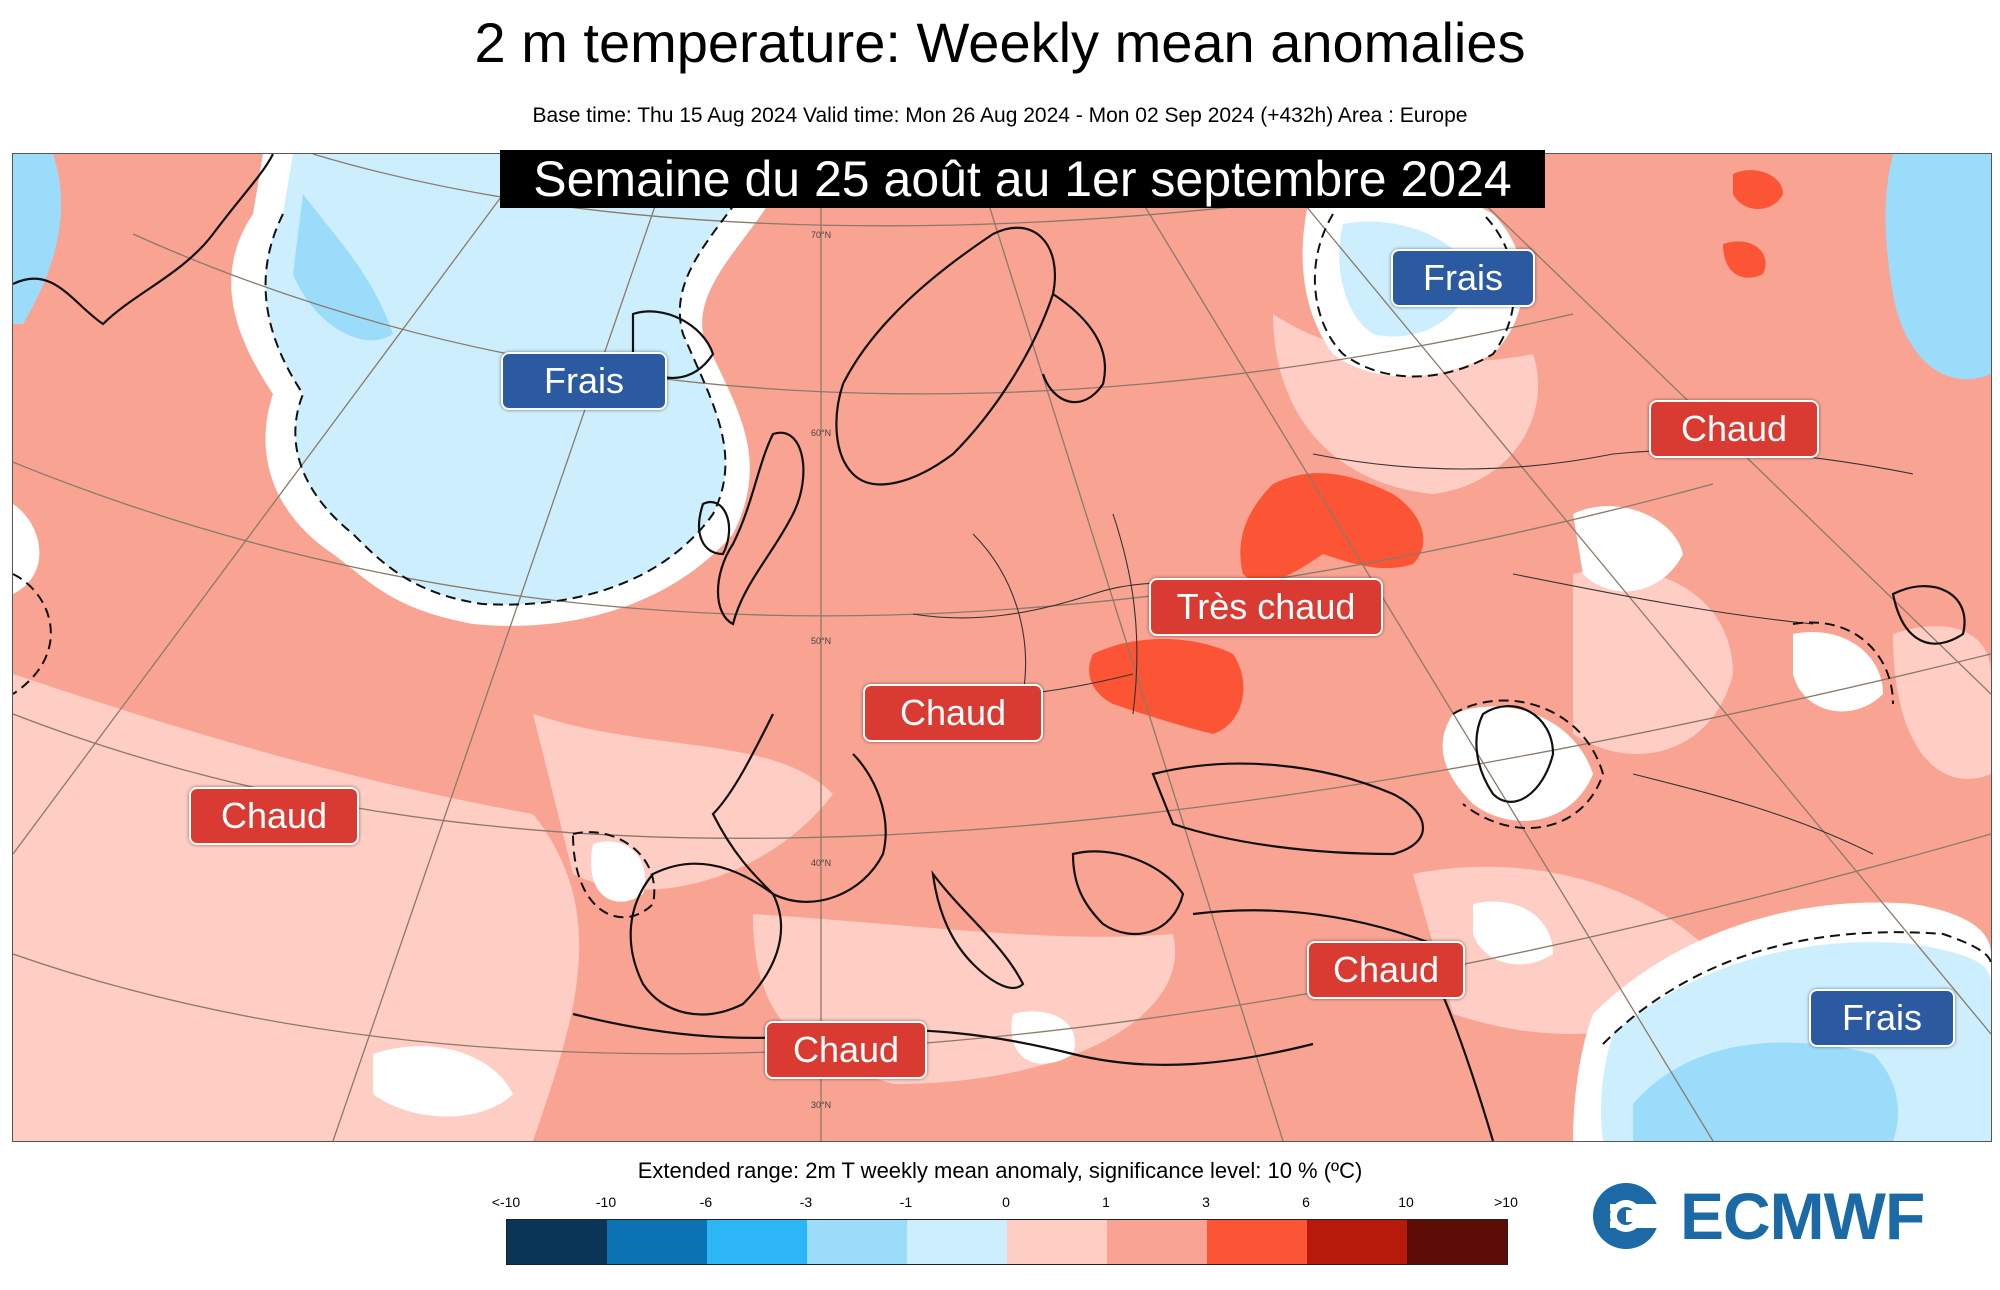 This screenshot has width=2000, height=1290. I want to click on legend-tick: <-10, so click(506, 1202).